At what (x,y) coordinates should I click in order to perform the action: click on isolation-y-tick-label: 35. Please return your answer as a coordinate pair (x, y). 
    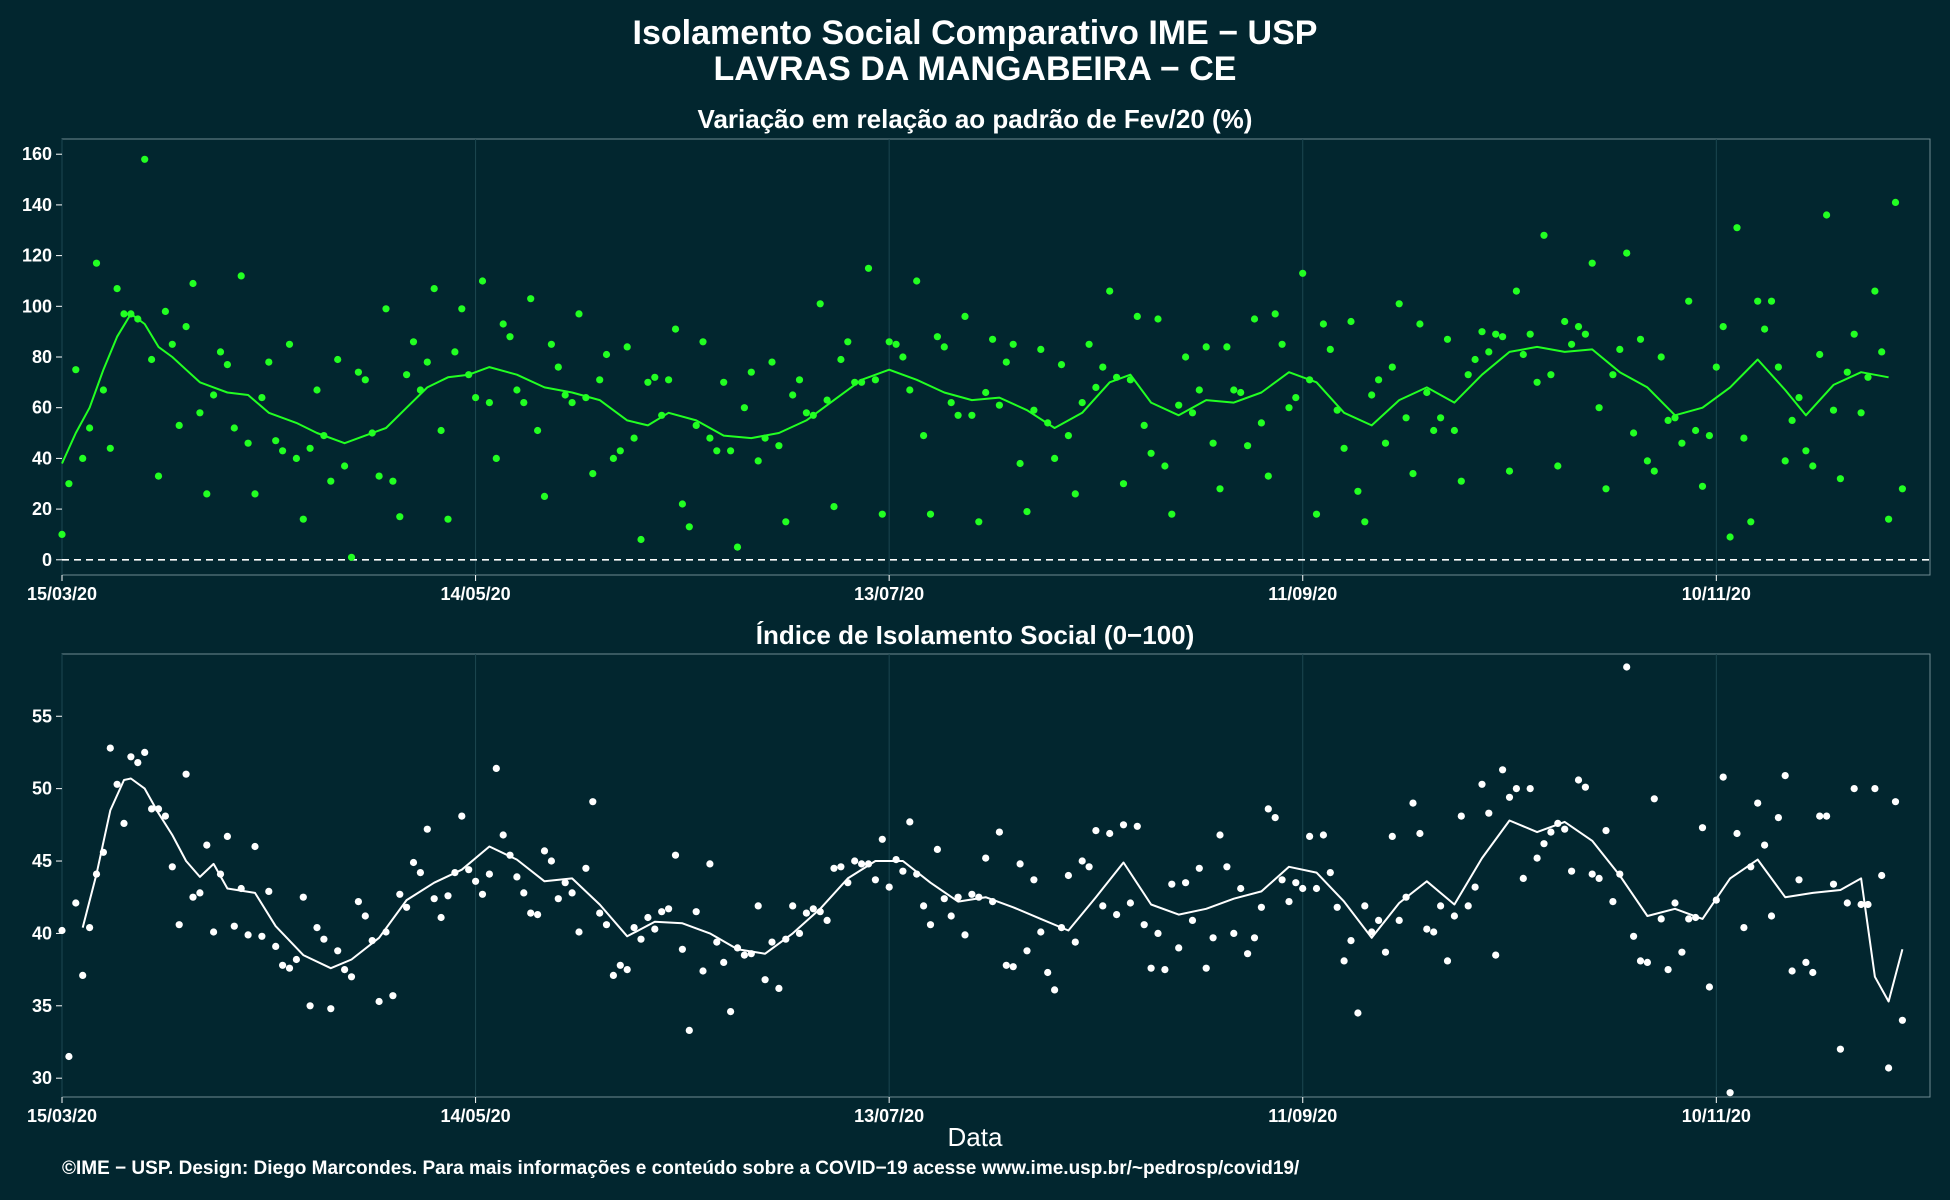
    Looking at the image, I should click on (42, 1006).